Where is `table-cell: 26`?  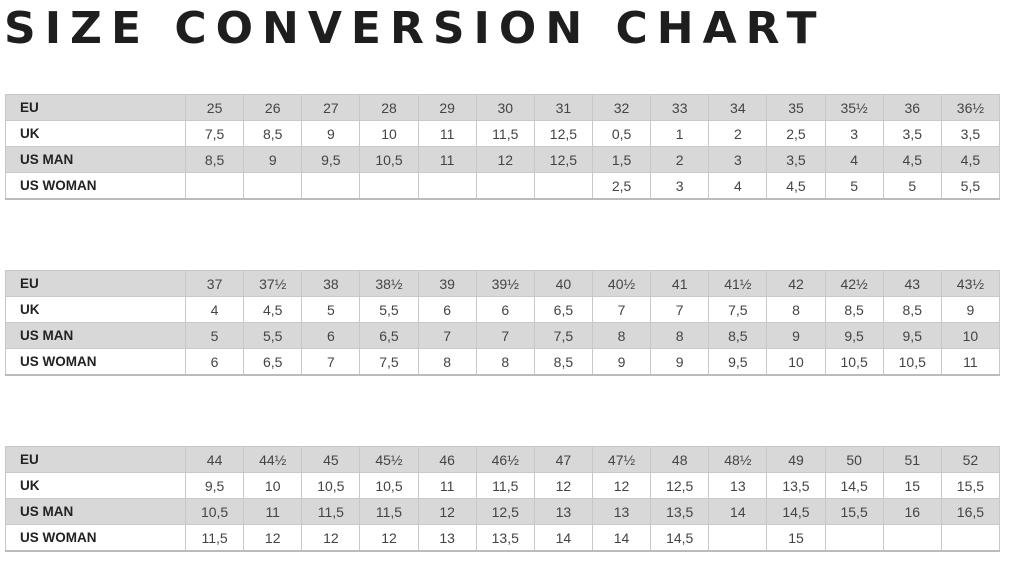
table-cell: 26 is located at coordinates (273, 107).